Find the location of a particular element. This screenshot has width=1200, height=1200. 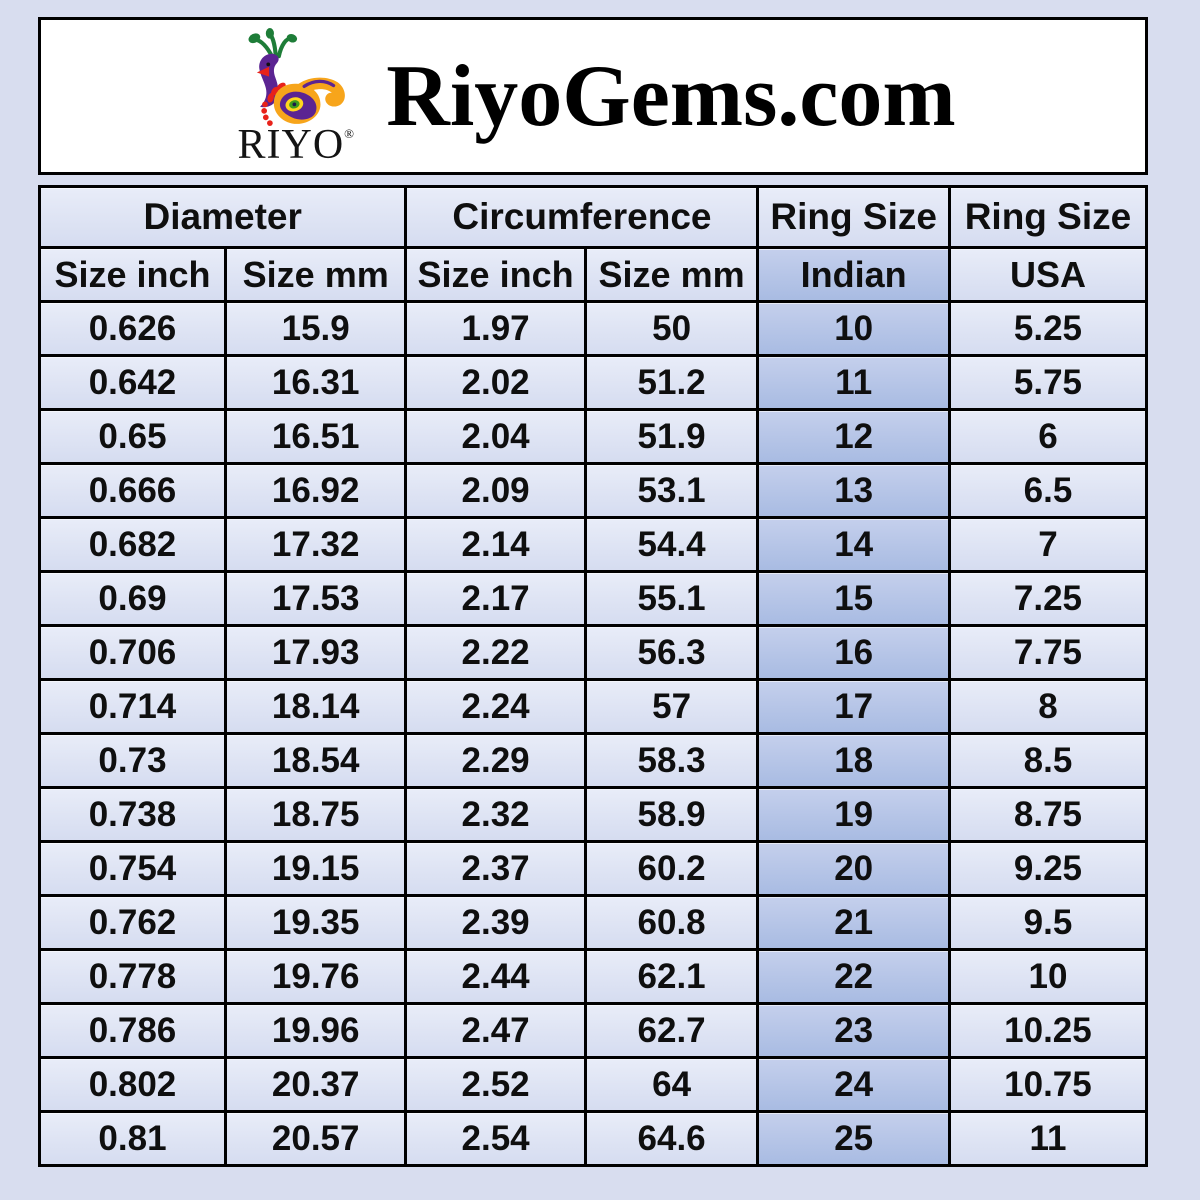

table-cell: 54.4 is located at coordinates (671, 544).